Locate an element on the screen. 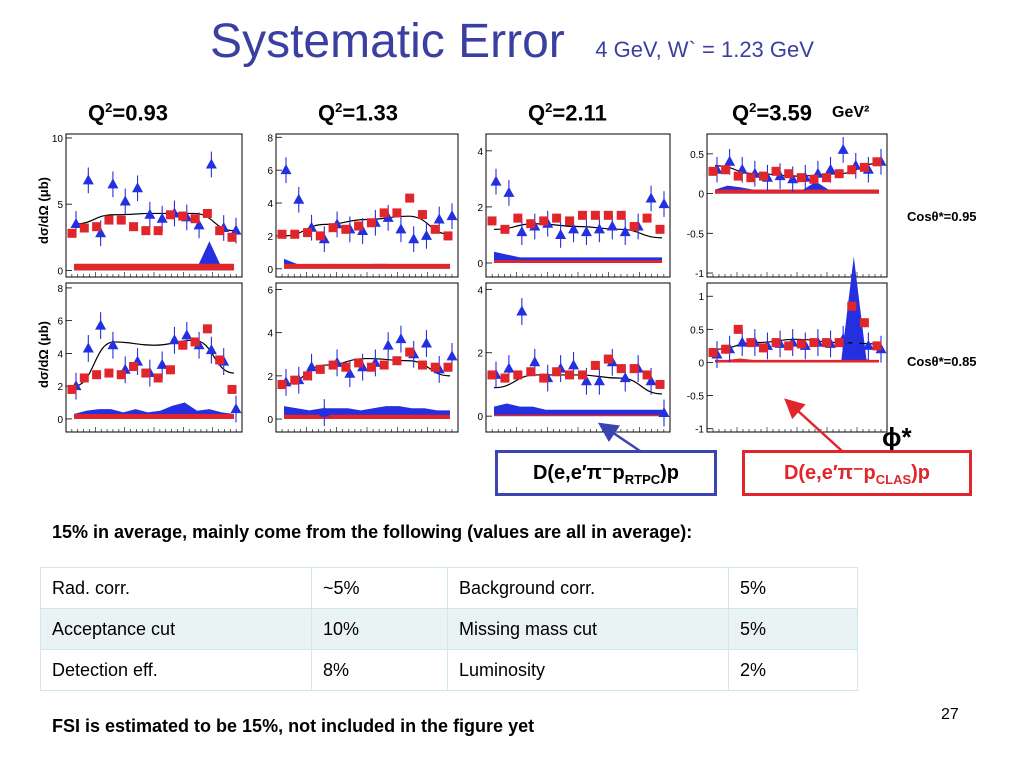 The width and height of the screenshot is (1024, 768). slide-title-row: Systematic Error 4 GeV, W` = 1.23 GeV is located at coordinates (512, 41).